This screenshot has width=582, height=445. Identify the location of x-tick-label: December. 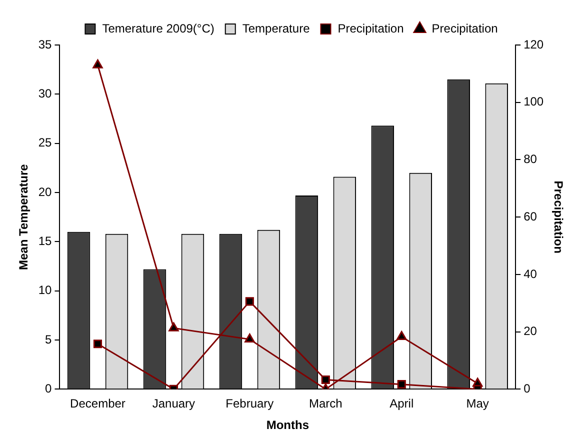
(98, 403).